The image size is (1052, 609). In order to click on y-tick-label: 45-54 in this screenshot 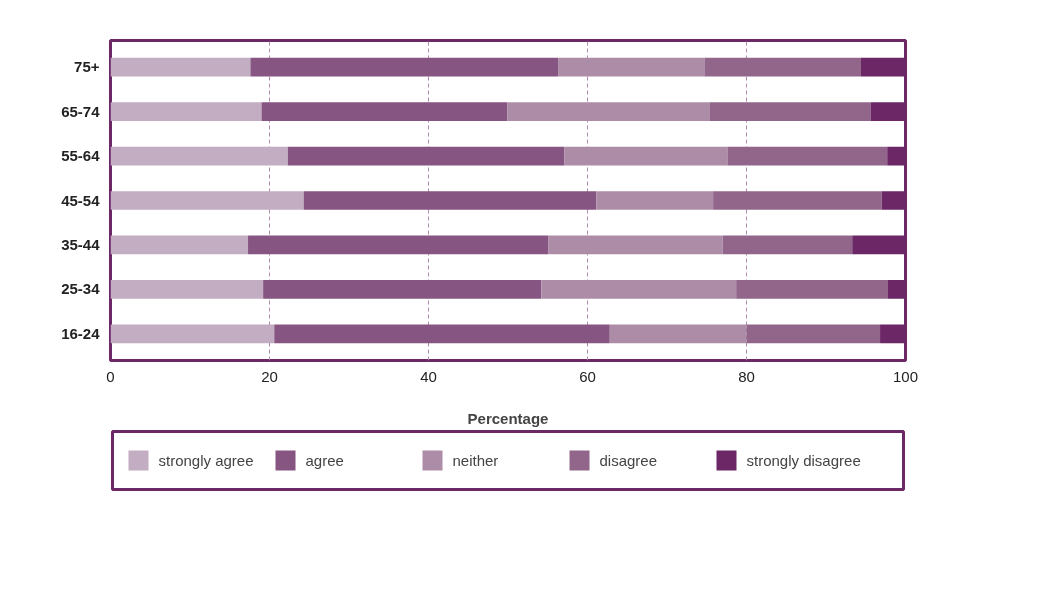, I will do `click(81, 200)`.